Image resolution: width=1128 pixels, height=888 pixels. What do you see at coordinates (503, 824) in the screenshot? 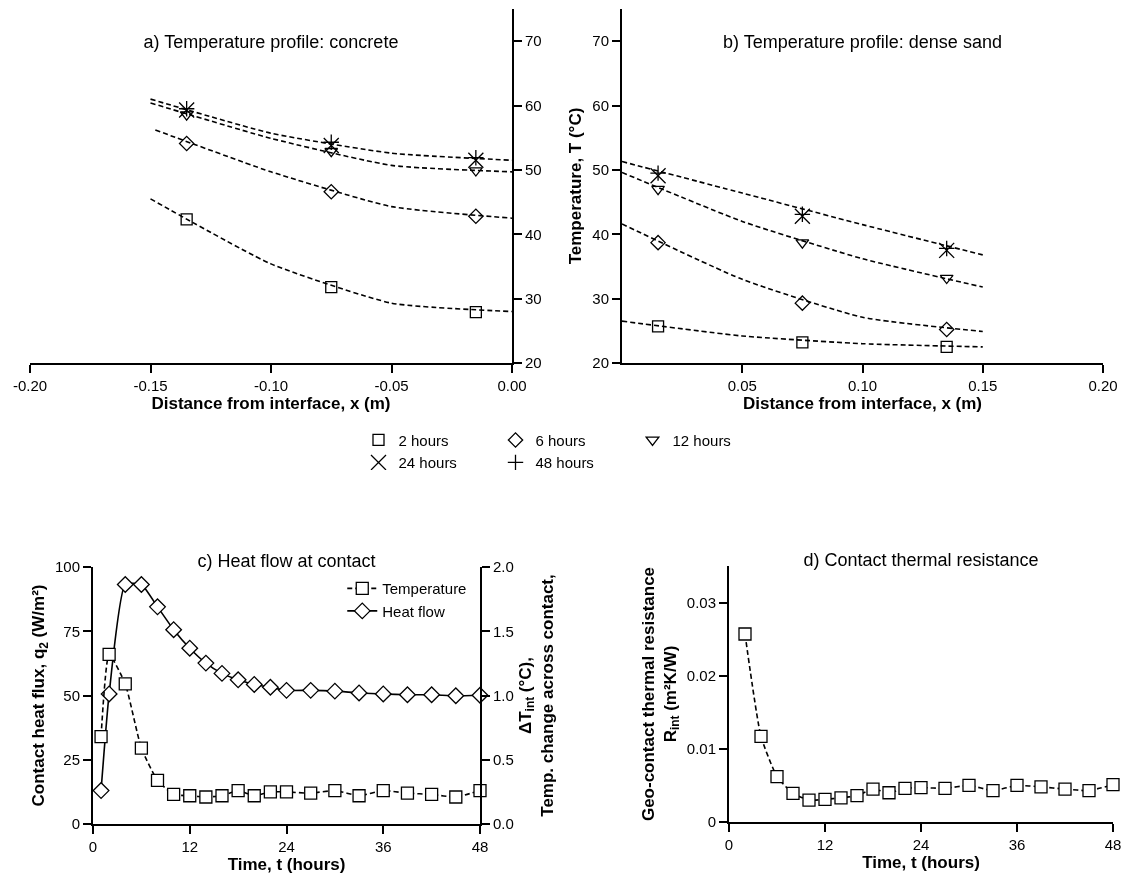
I see `y2-tick-label: 0.0` at bounding box center [503, 824].